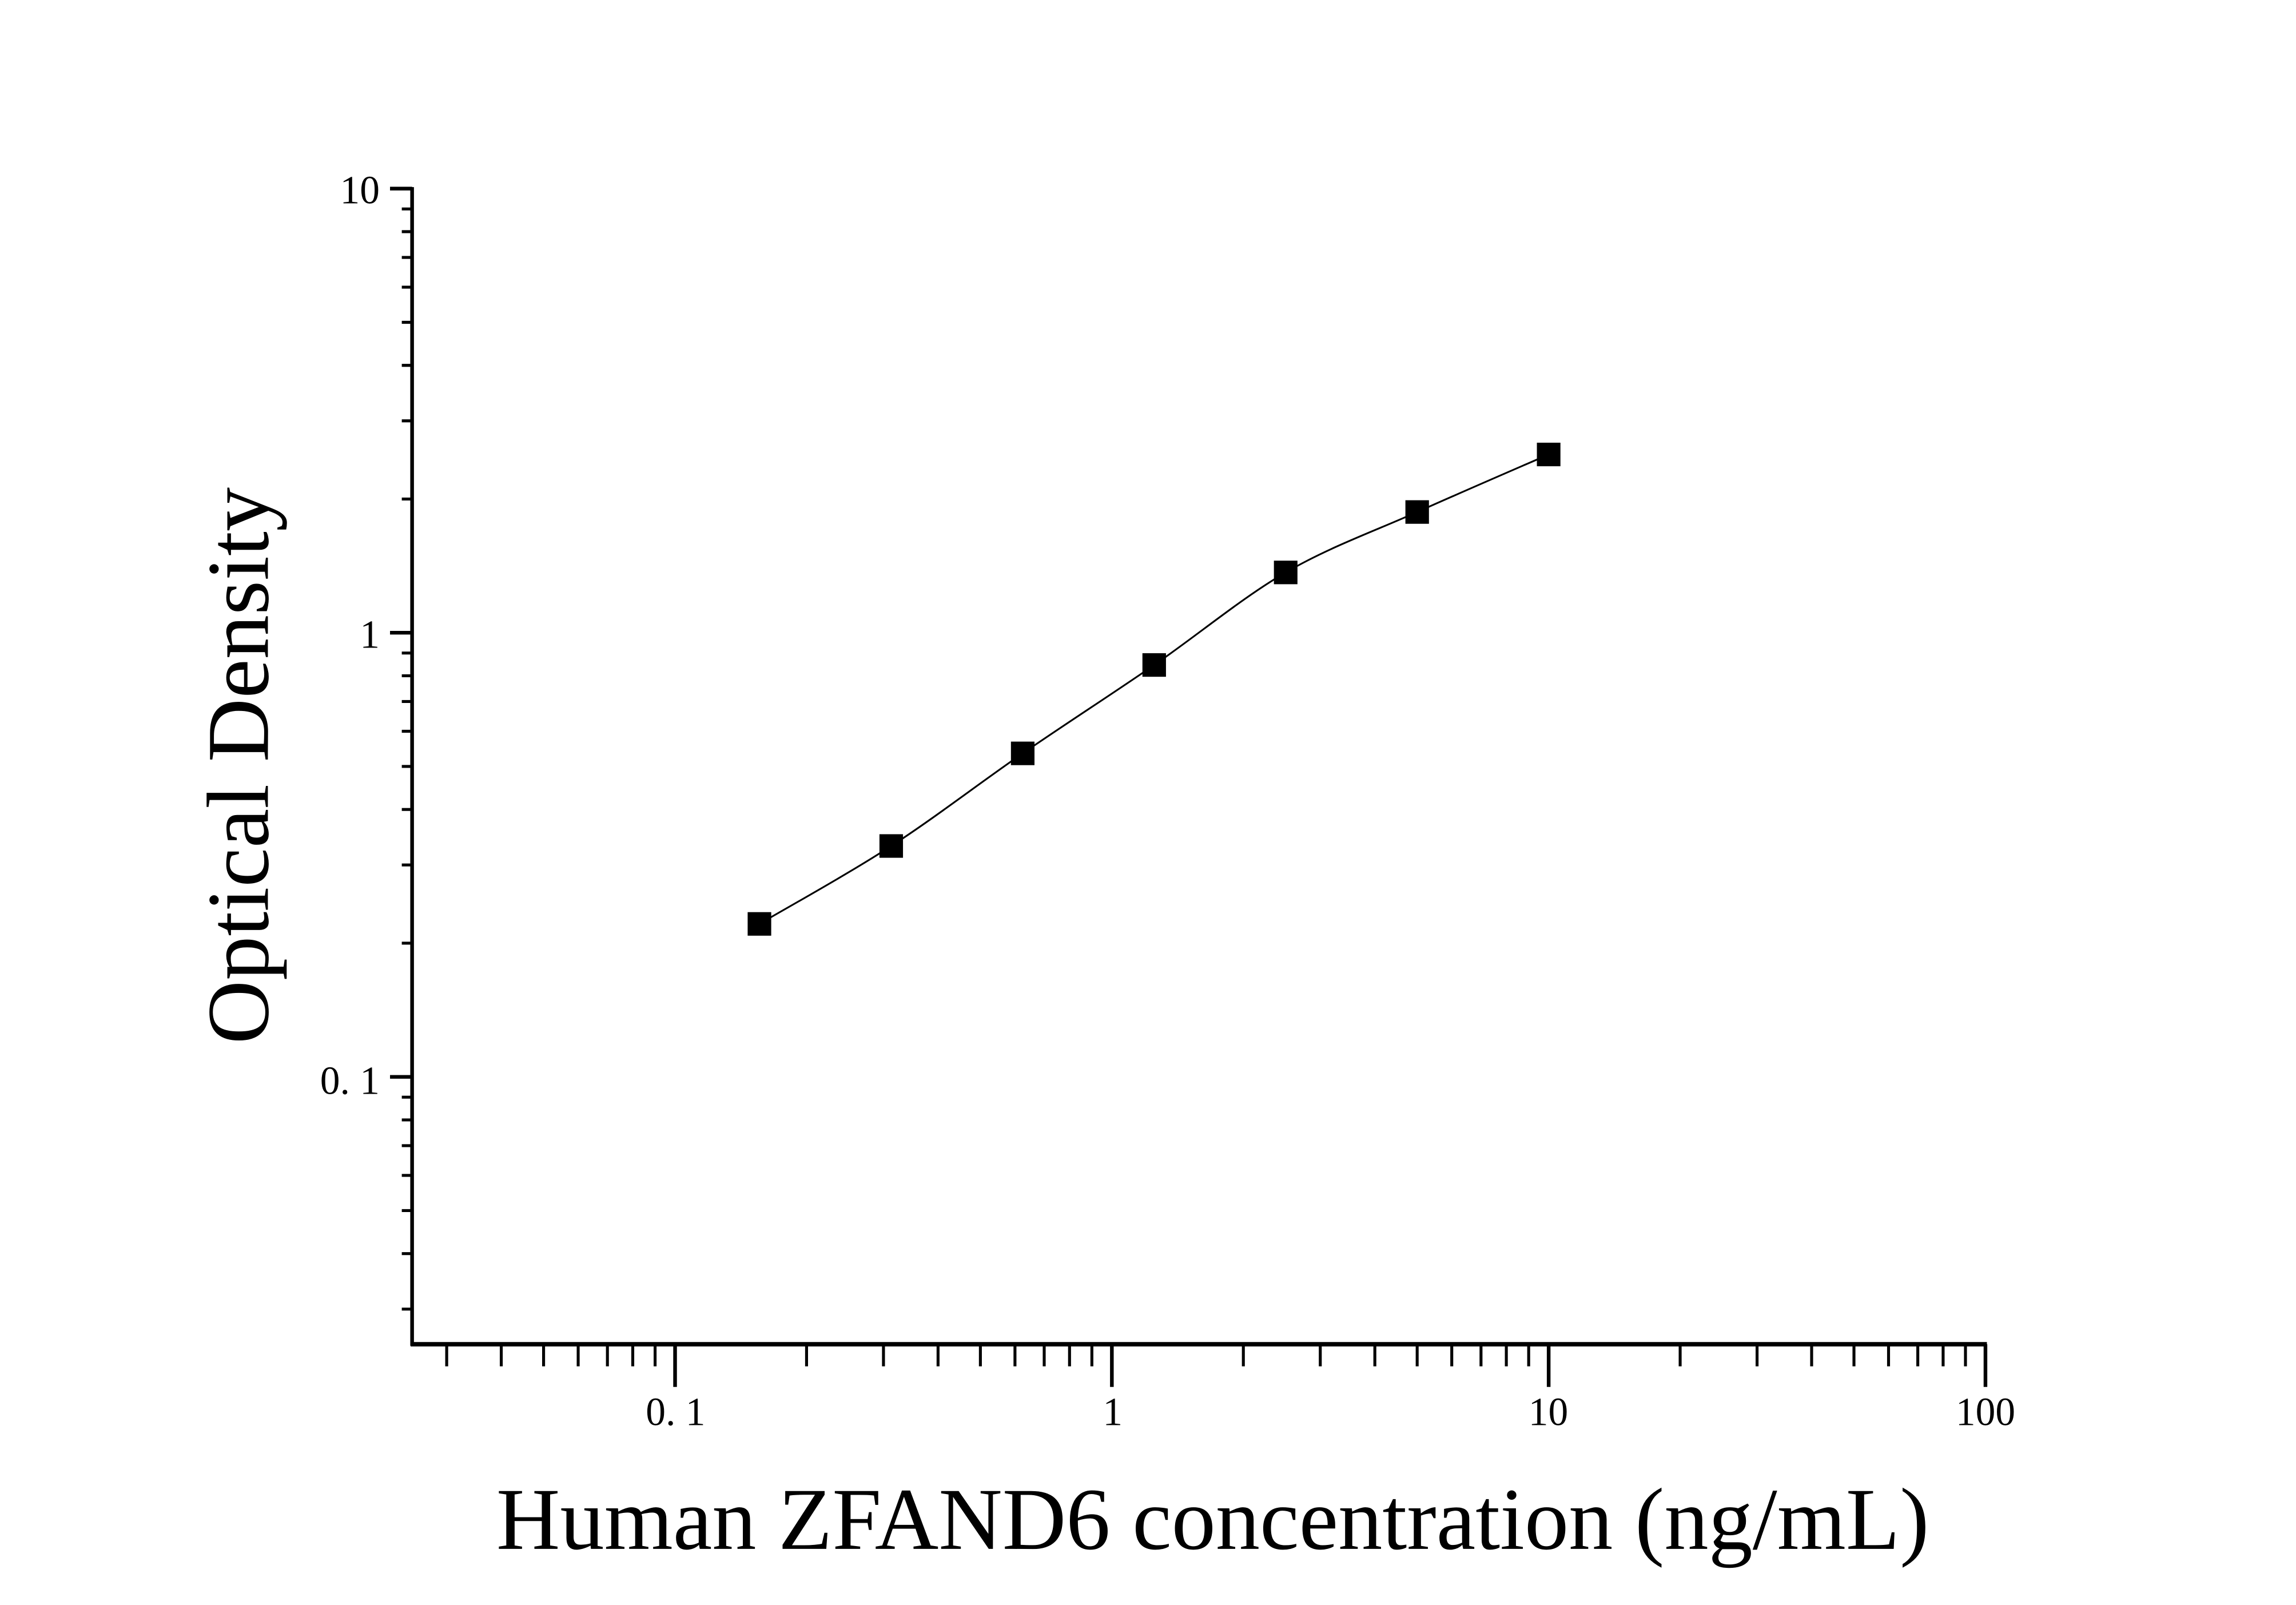  I want to click on y-axis-title: Optical Density, so click(238, 765).